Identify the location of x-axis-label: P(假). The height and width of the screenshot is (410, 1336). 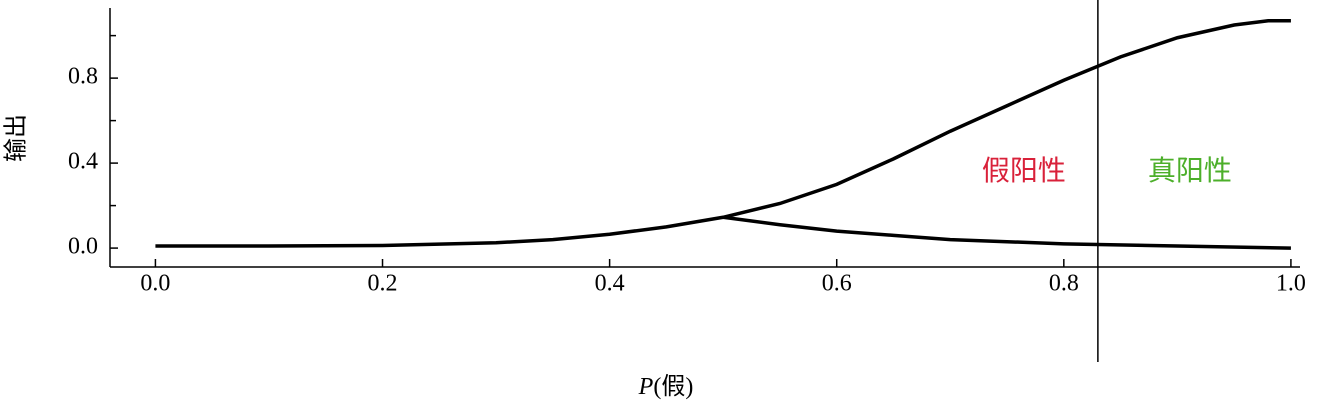
(666, 386).